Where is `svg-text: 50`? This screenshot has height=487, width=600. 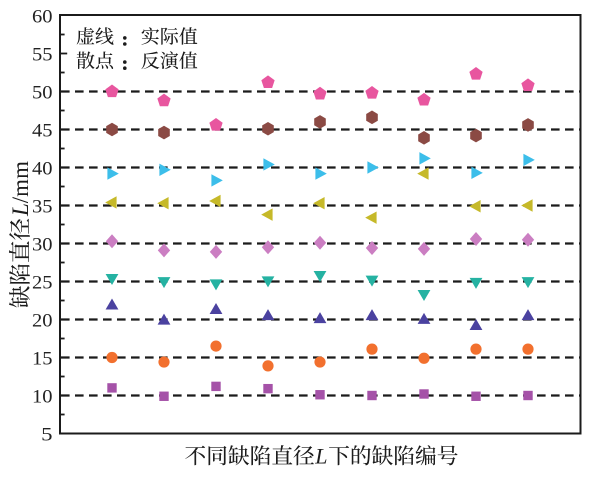
svg-text: 50 is located at coordinates (42, 93).